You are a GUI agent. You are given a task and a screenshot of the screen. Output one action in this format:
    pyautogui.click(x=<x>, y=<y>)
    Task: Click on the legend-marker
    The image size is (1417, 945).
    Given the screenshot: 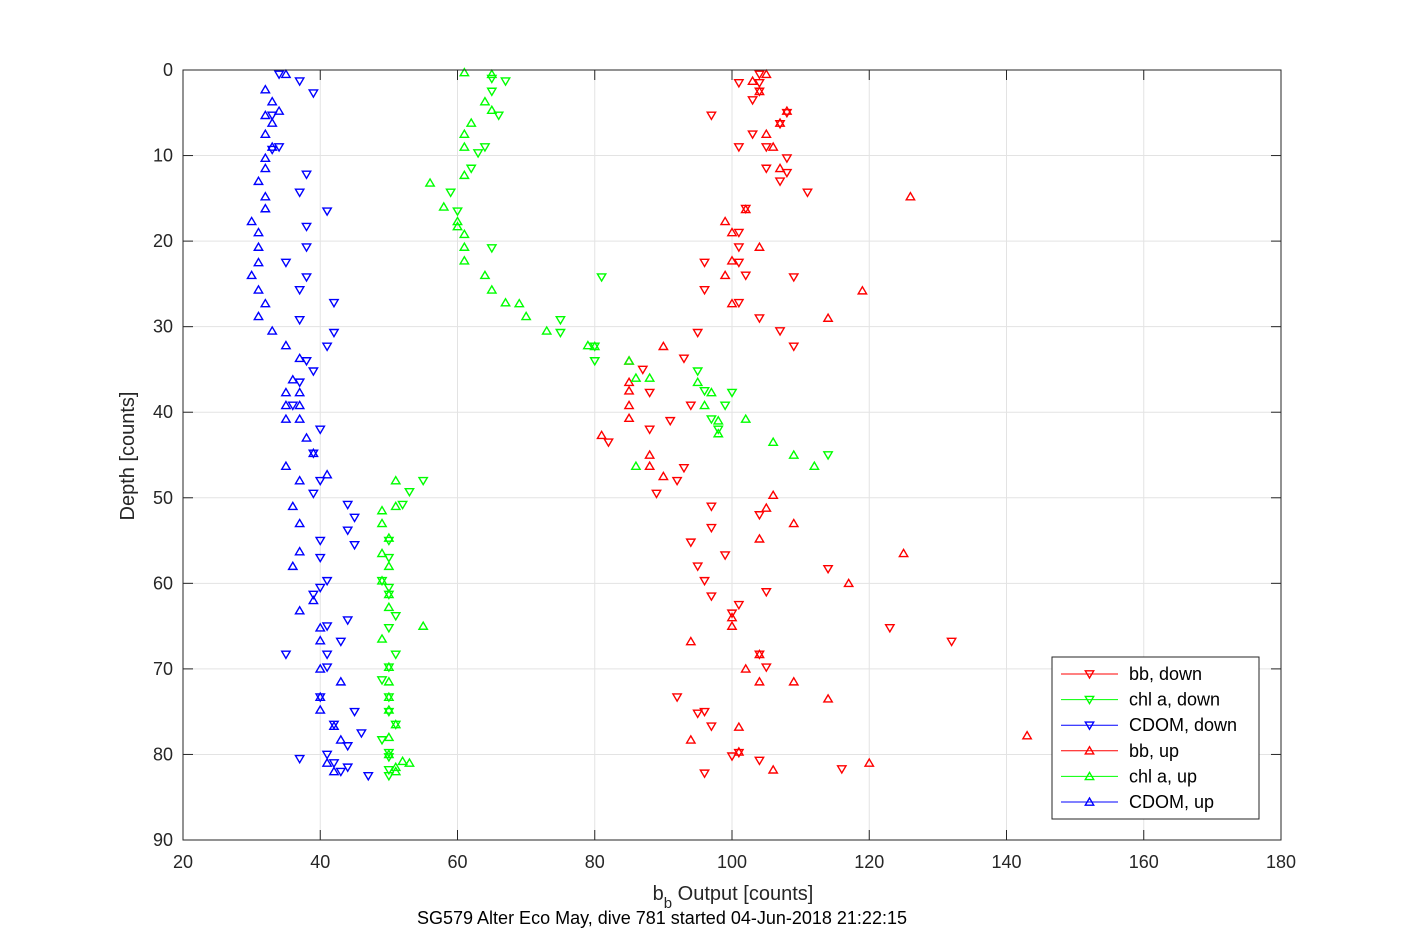 What is the action you would take?
    pyautogui.click(x=1089, y=700)
    